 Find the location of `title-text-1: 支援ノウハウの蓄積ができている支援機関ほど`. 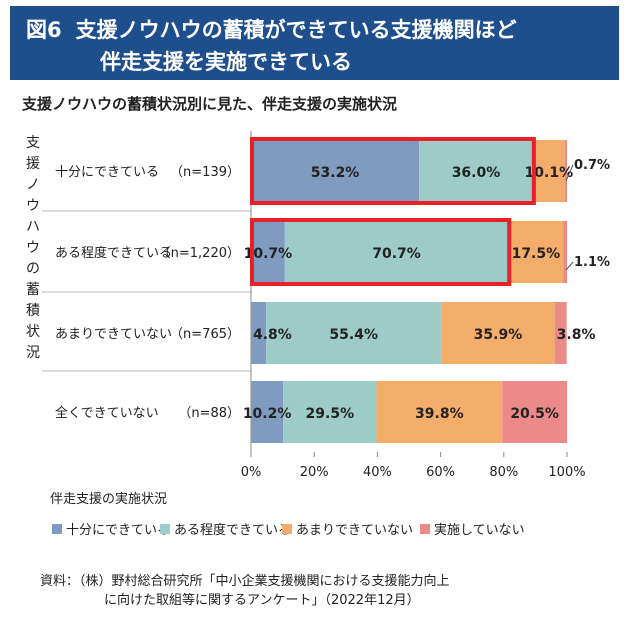

title-text-1: 支援ノウハウの蓄積ができている支援機関ほど is located at coordinates (296, 30).